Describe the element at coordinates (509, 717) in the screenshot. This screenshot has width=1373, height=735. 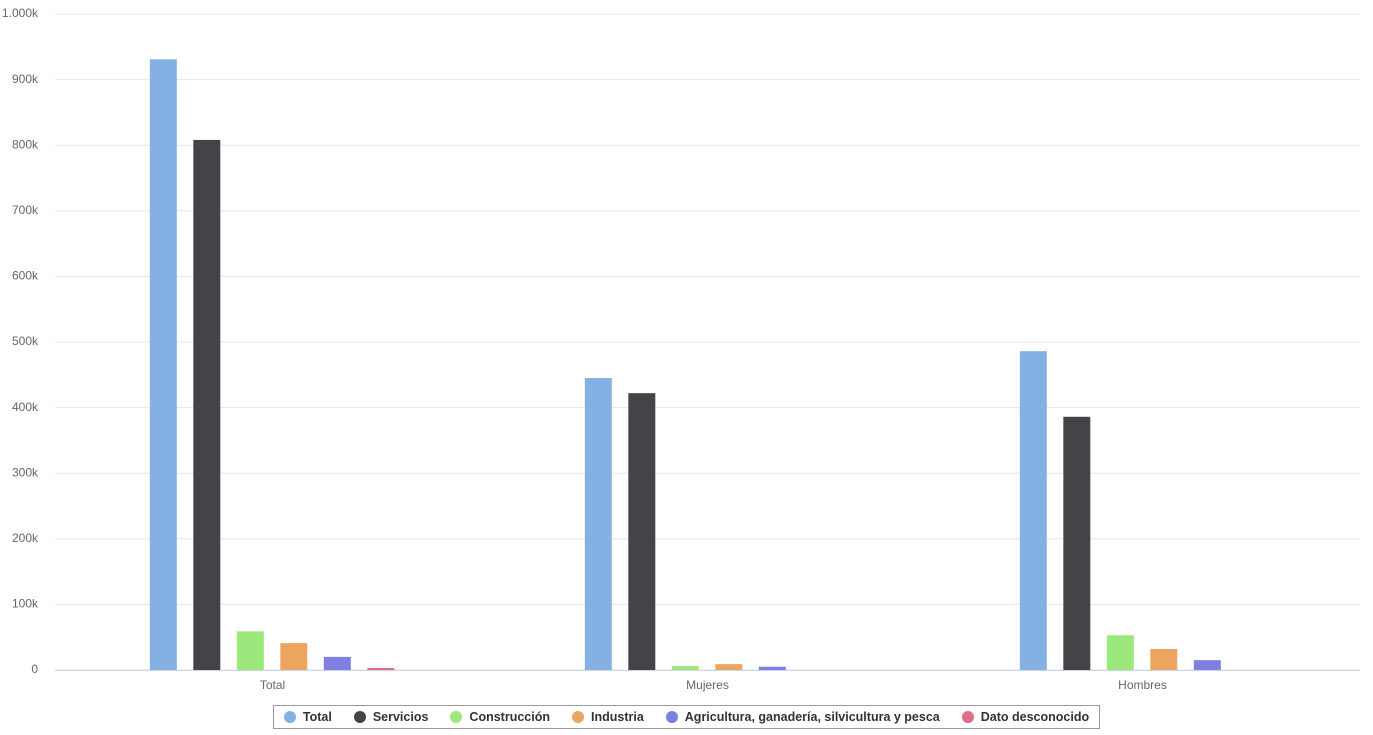
I see `legend-label: Construcción` at that location.